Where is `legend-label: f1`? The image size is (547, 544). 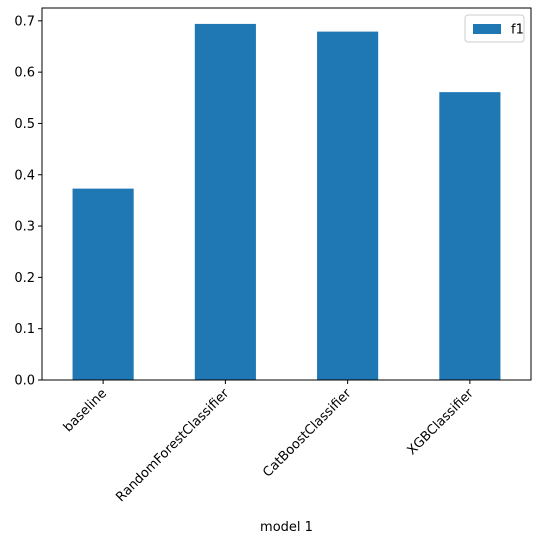 legend-label: f1 is located at coordinates (517, 30).